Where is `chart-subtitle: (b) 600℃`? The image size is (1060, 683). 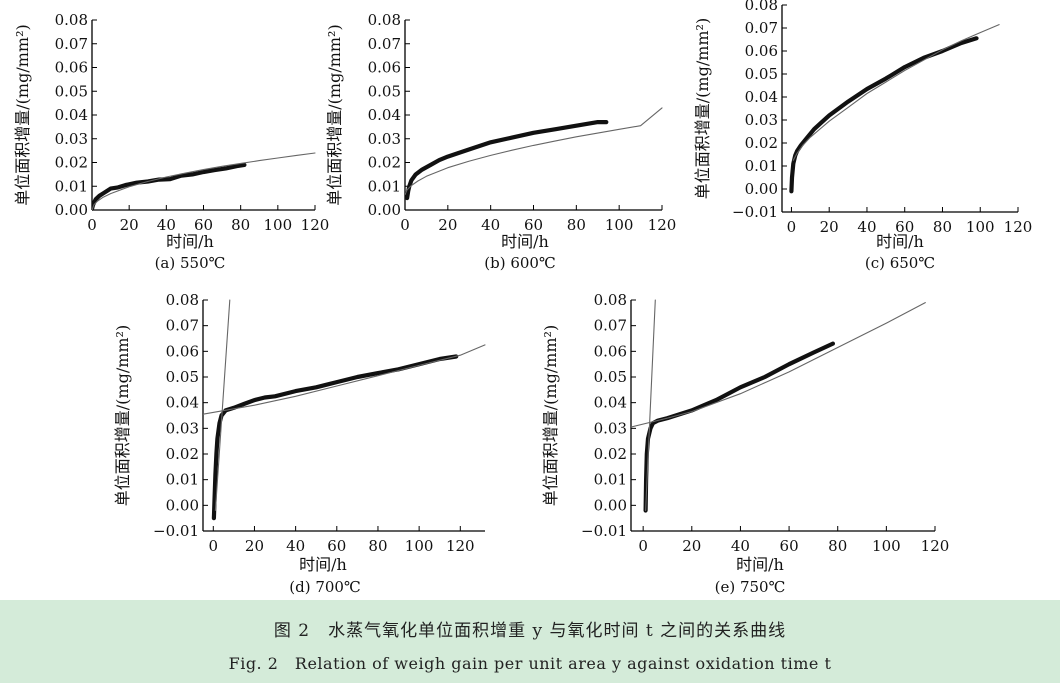 chart-subtitle: (b) 600℃ is located at coordinates (519, 263).